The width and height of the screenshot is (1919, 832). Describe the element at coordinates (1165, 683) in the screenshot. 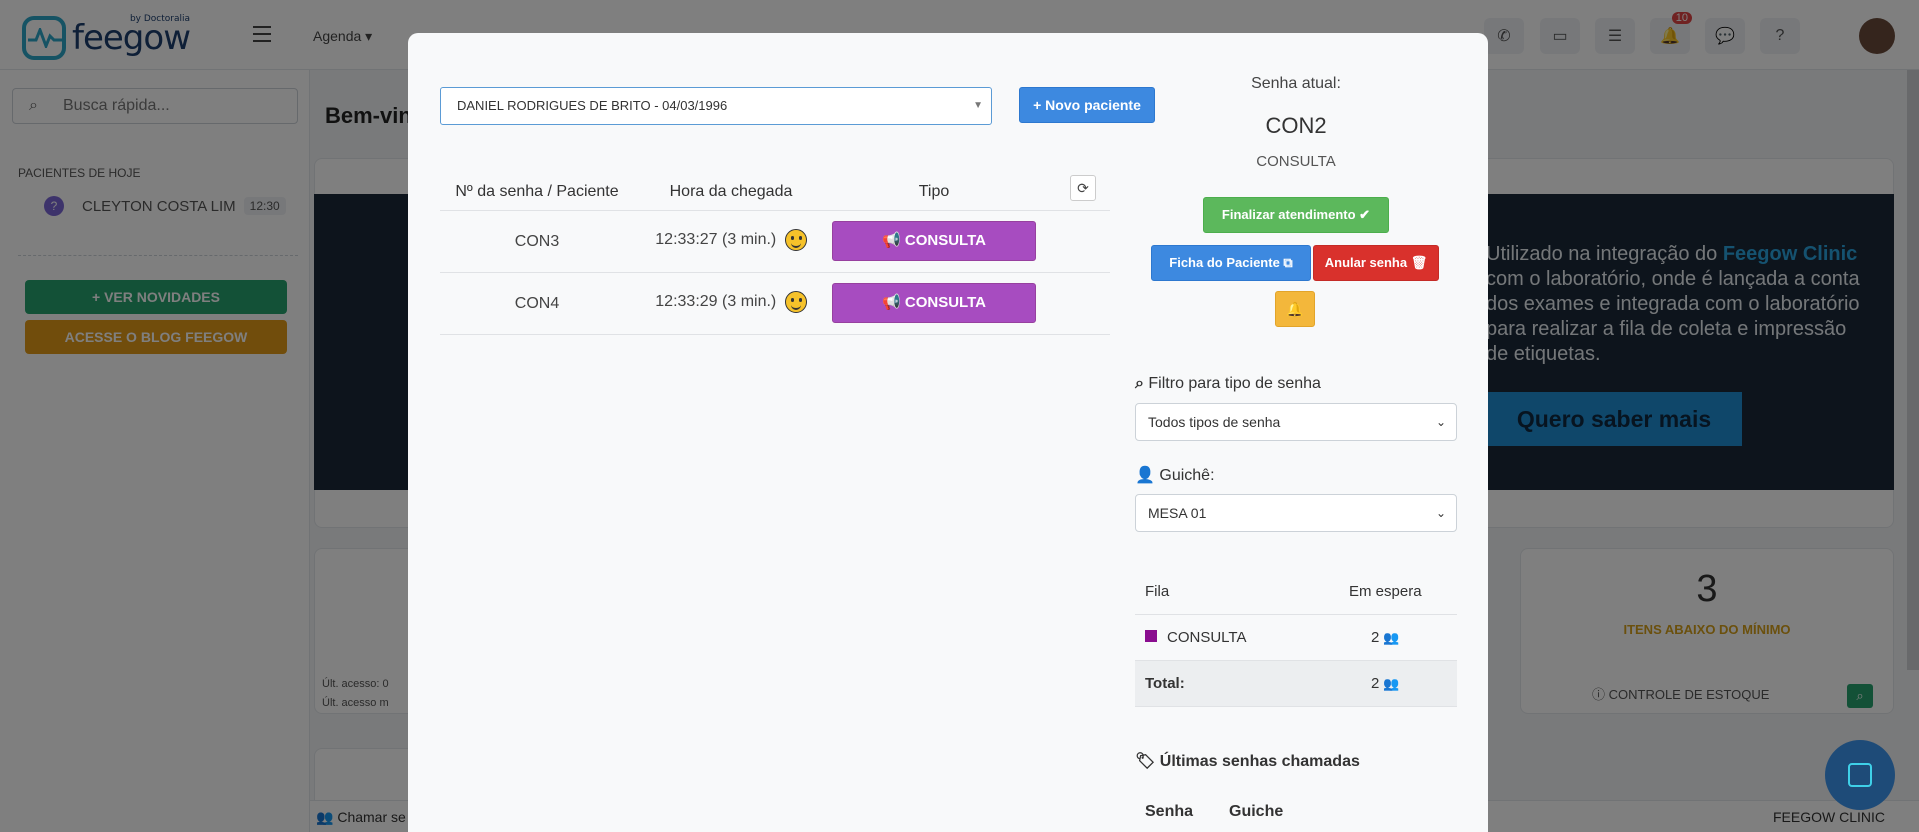

I see `total-label: Total:` at that location.